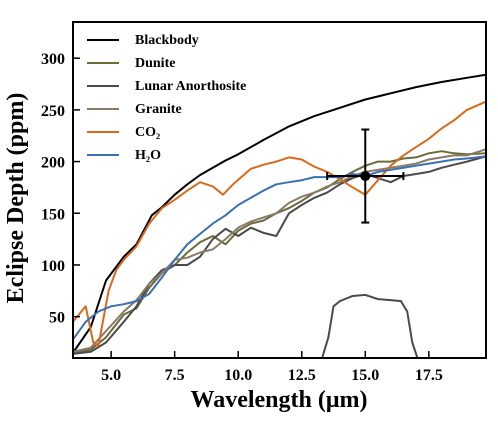 The image size is (498, 421). I want to click on y-tick-label: 200, so click(53, 163).